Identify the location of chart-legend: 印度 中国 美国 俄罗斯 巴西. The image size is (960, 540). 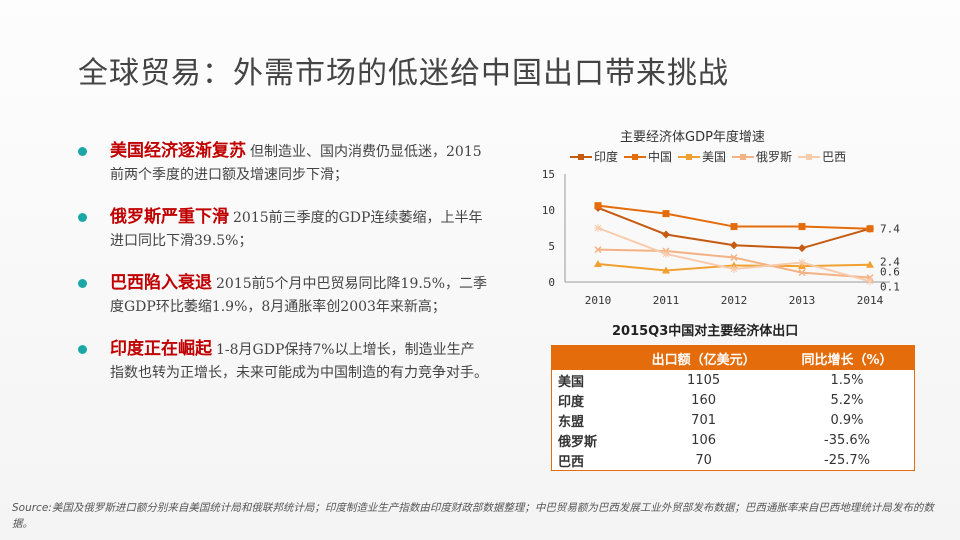
(708, 156).